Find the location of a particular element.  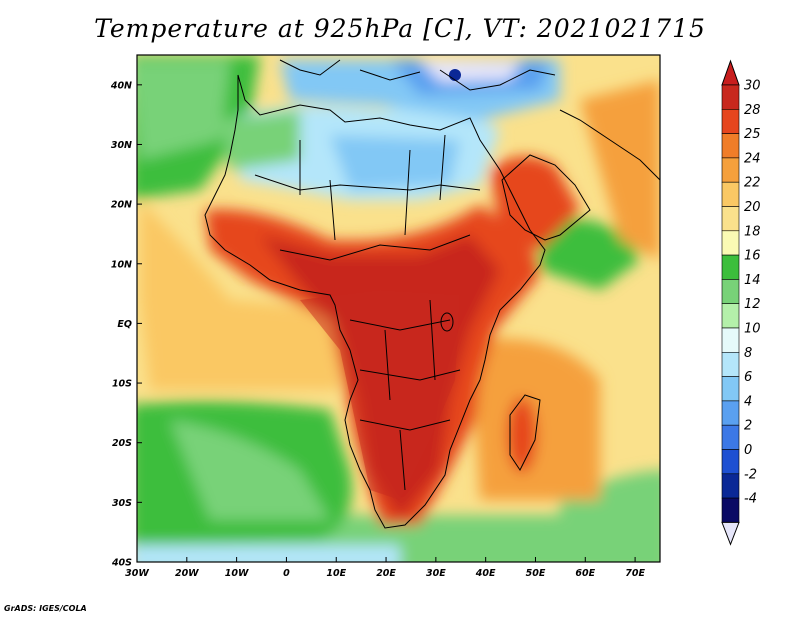

colorbar-label: 6 is located at coordinates (748, 377).